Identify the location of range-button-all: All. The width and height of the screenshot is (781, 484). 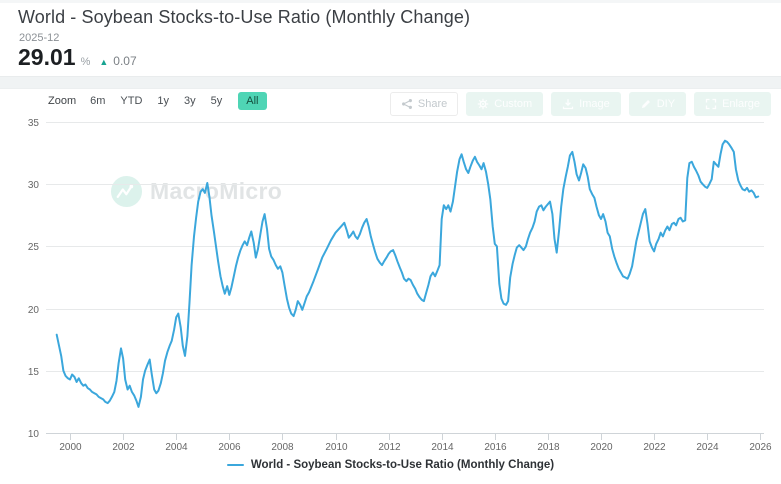
(252, 101).